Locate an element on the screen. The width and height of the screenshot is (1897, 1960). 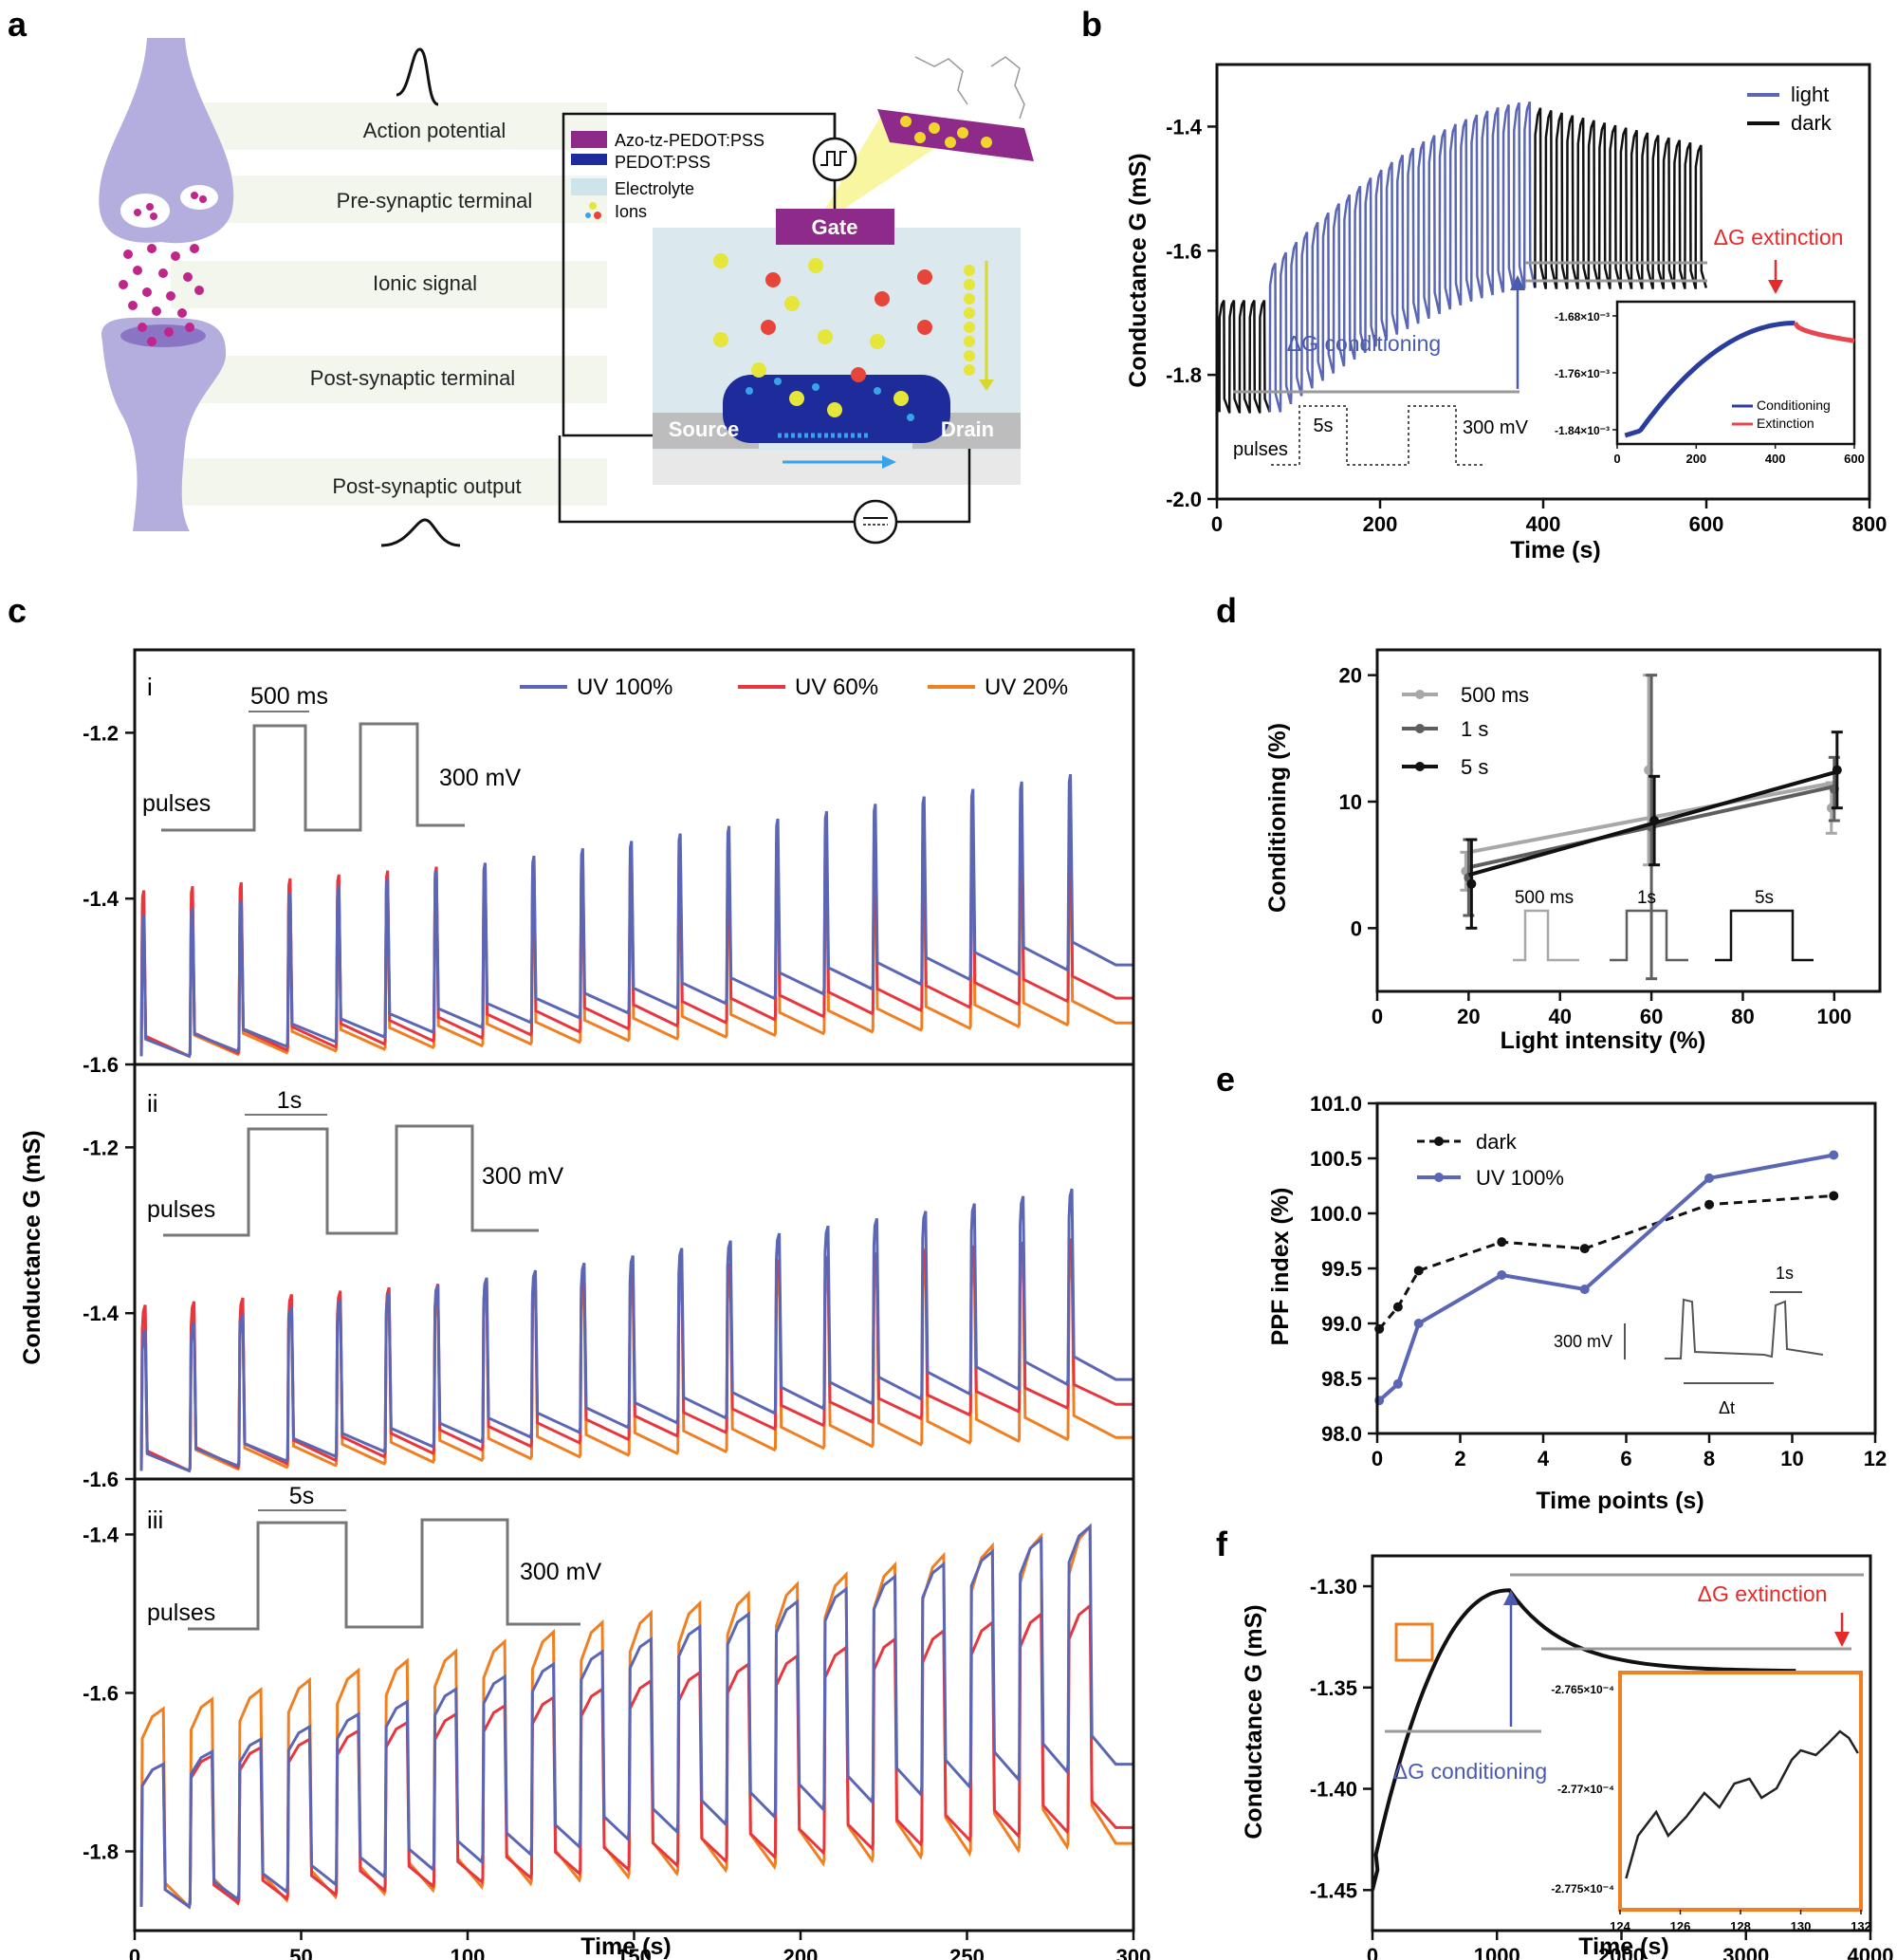
c-ii-width: 1s is located at coordinates (290, 1100).